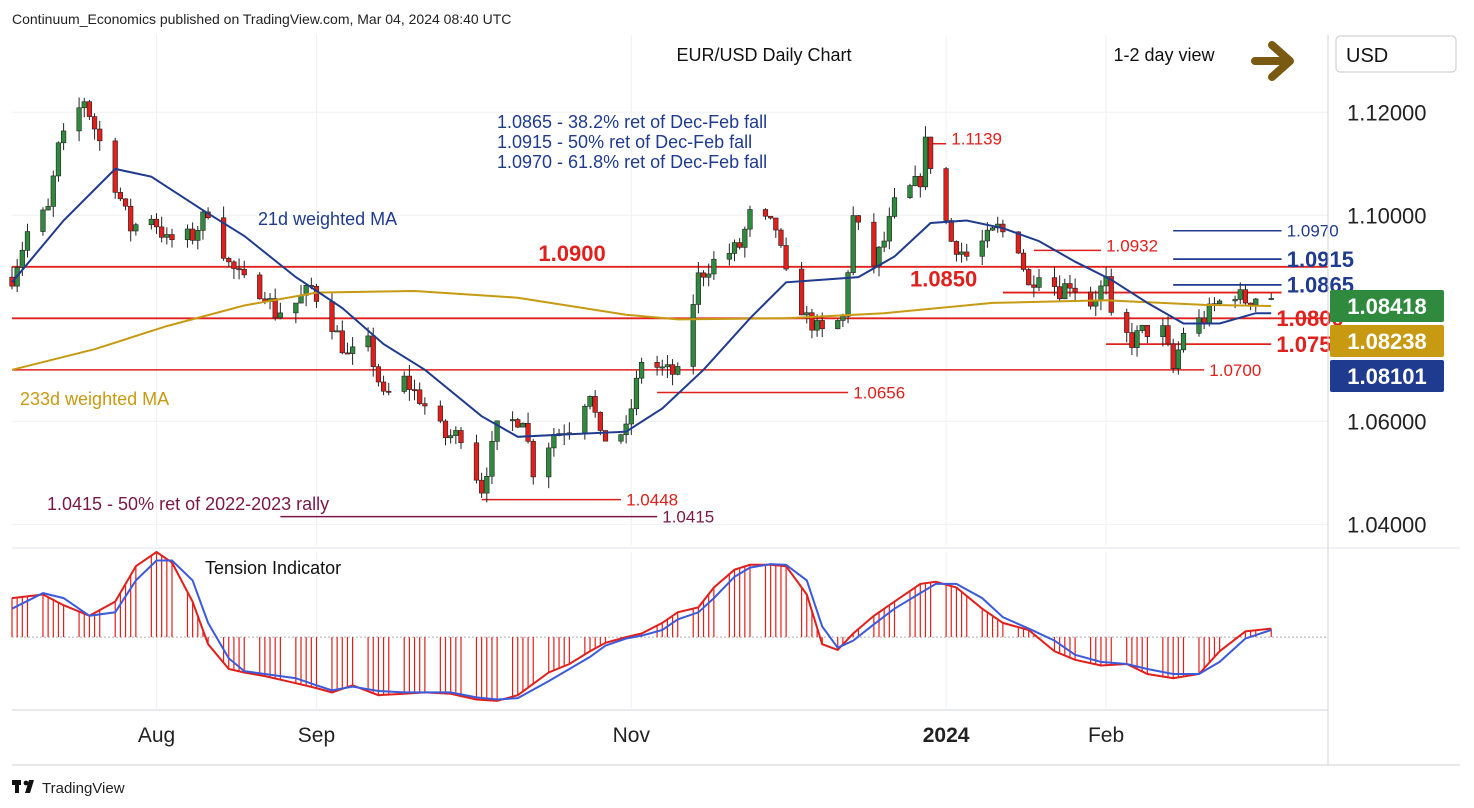  I want to click on price-tag-label: 1.08101, so click(1387, 376).